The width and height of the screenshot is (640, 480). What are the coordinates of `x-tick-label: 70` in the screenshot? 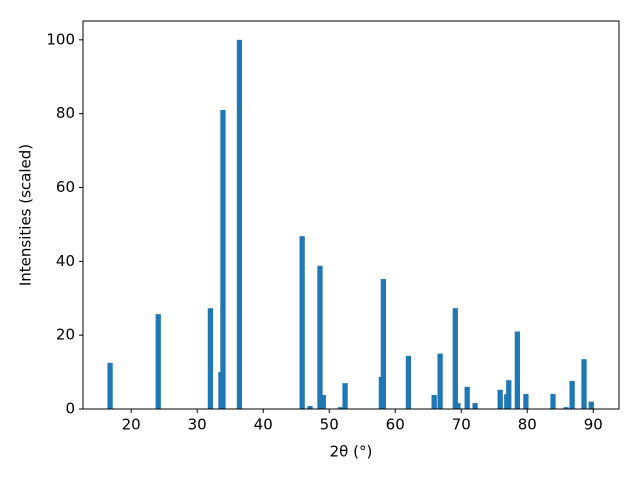 It's located at (461, 425).